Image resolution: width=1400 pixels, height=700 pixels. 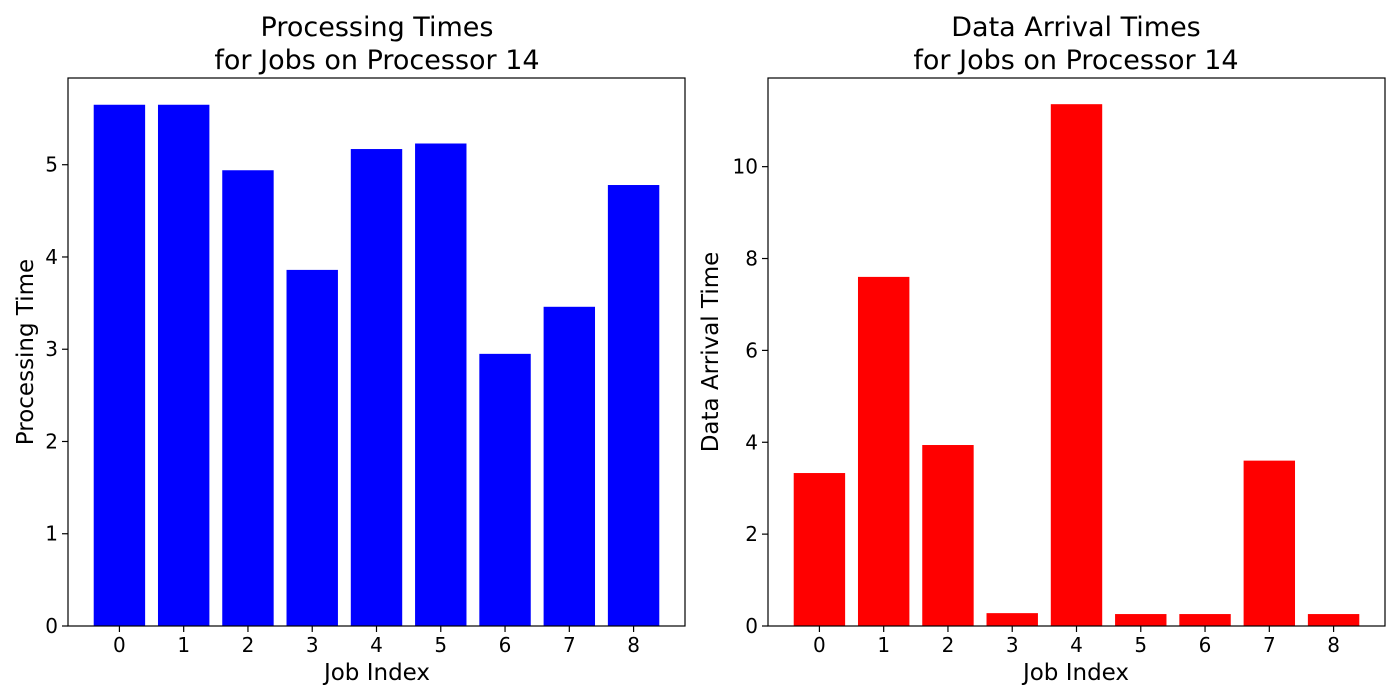 I want to click on y-tick-label: 3, so click(x=51, y=349).